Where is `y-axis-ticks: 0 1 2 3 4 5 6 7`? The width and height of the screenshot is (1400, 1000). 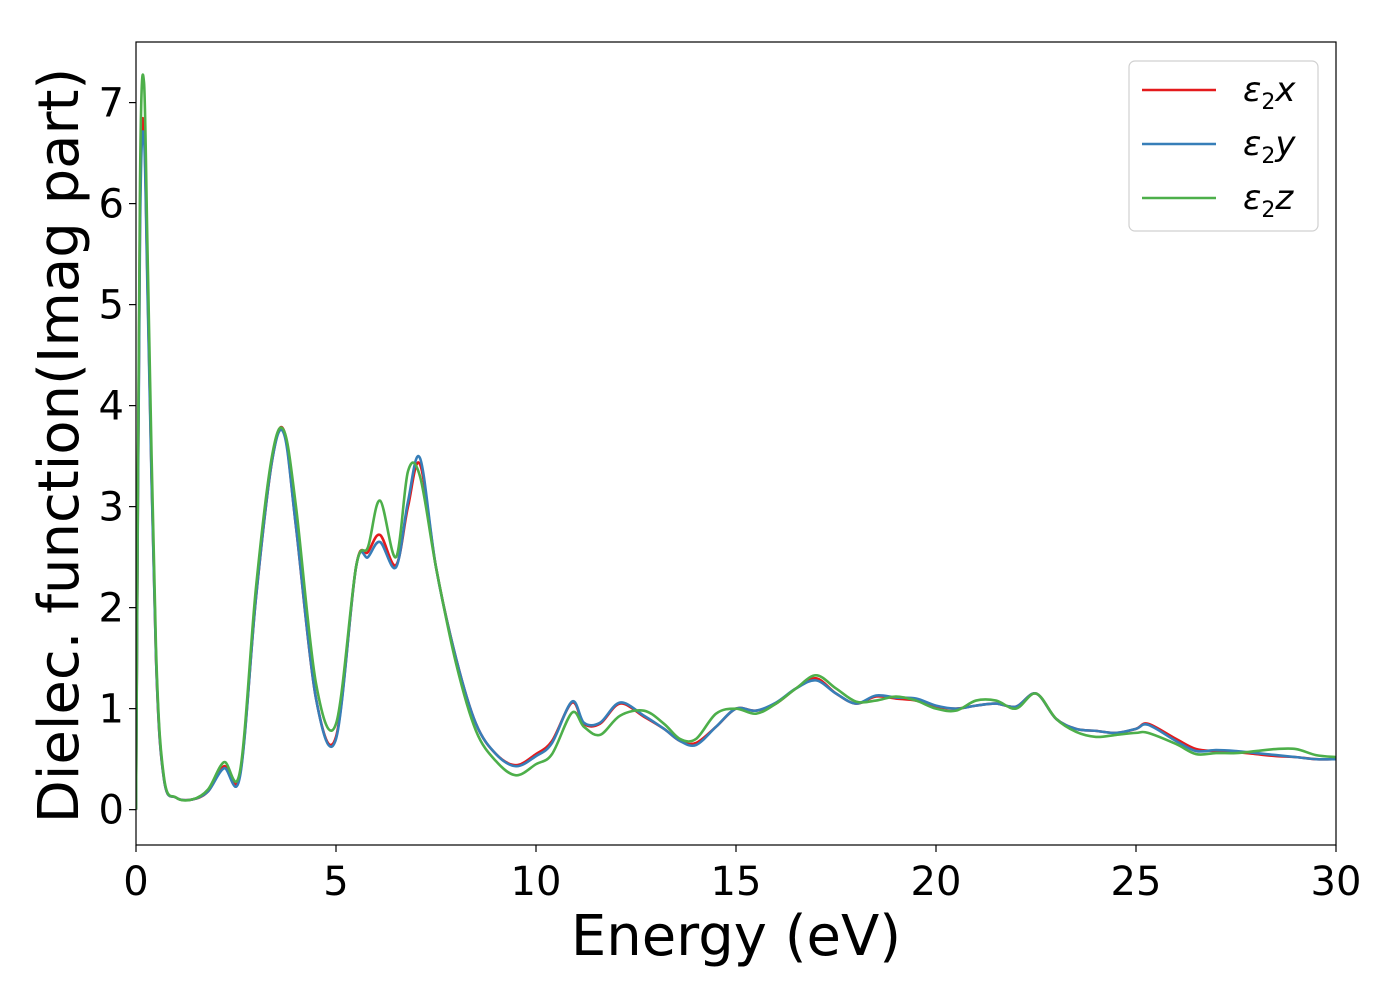
y-axis-ticks: 0 1 2 3 4 5 6 7 is located at coordinates (117, 457).